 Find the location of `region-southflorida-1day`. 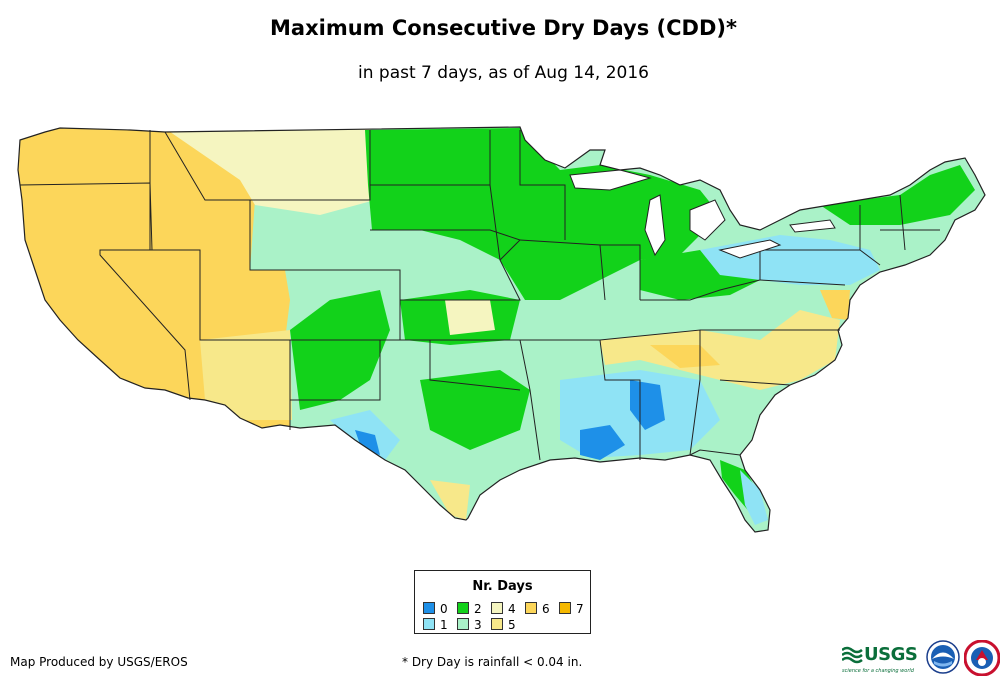

region-southflorida-1day is located at coordinates (754, 497).